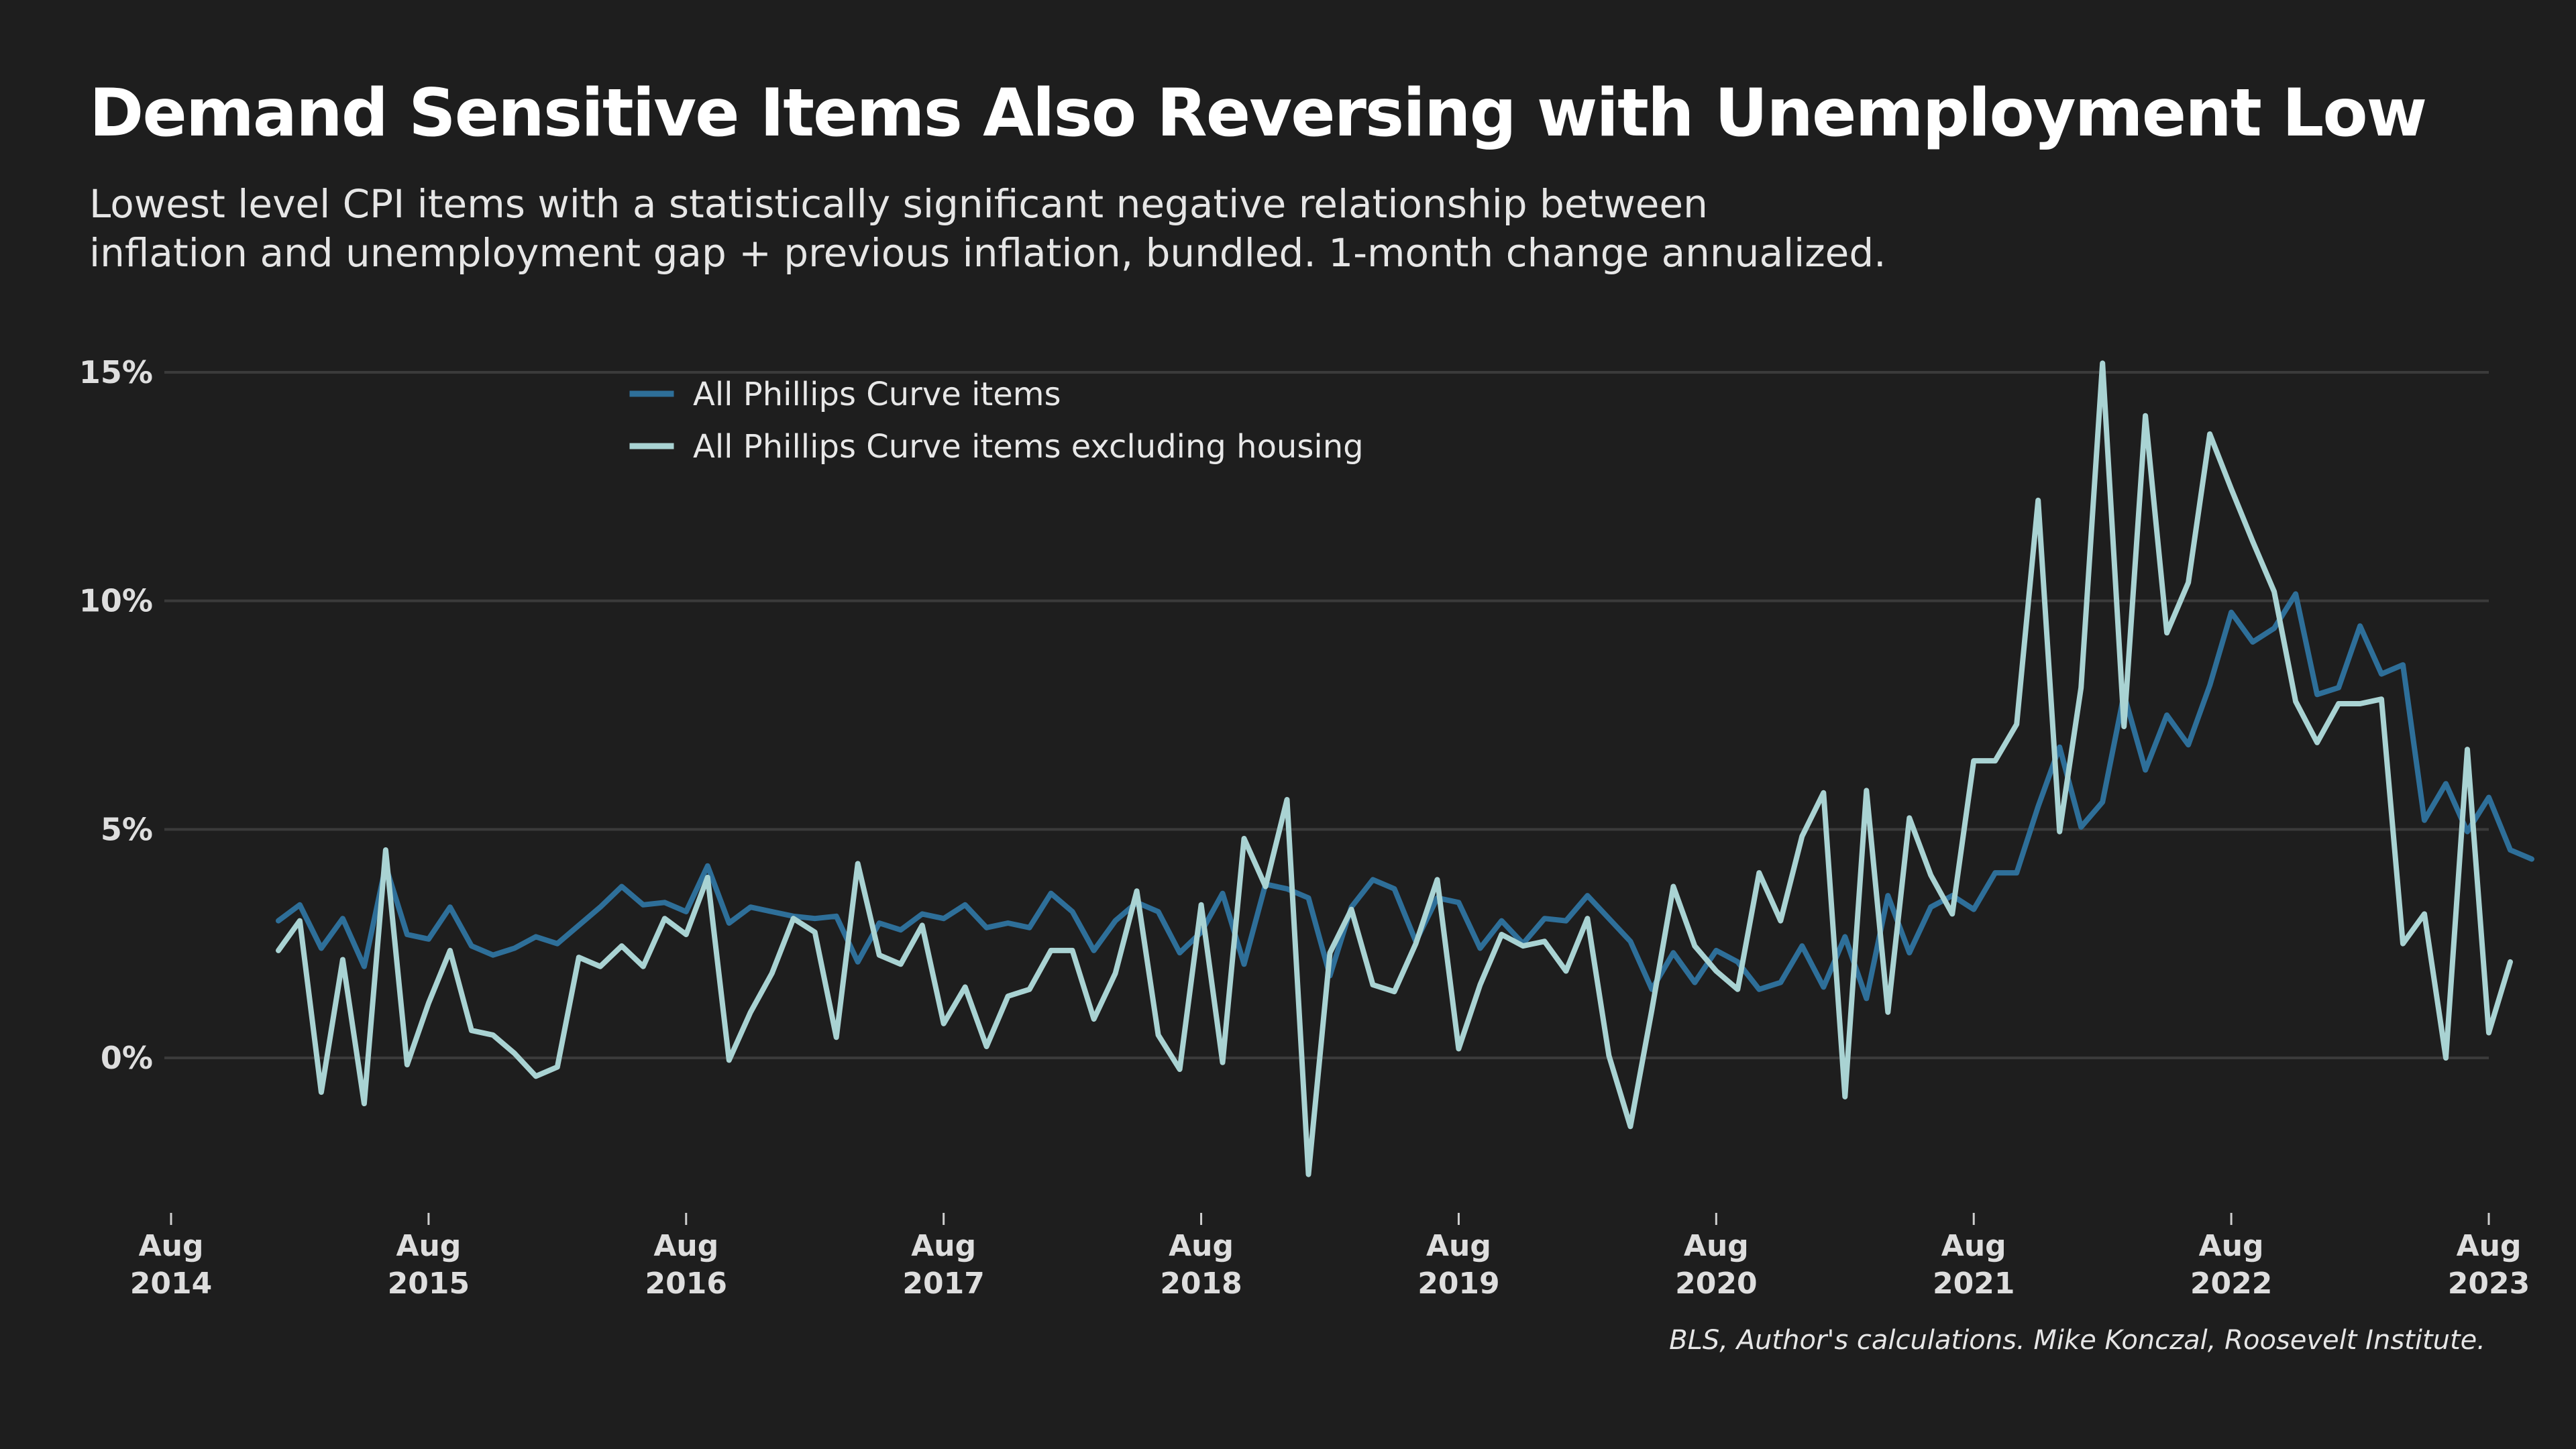 Image resolution: width=2576 pixels, height=1449 pixels. Describe the element at coordinates (127, 829) in the screenshot. I see `y-tick-label: 5%` at that location.